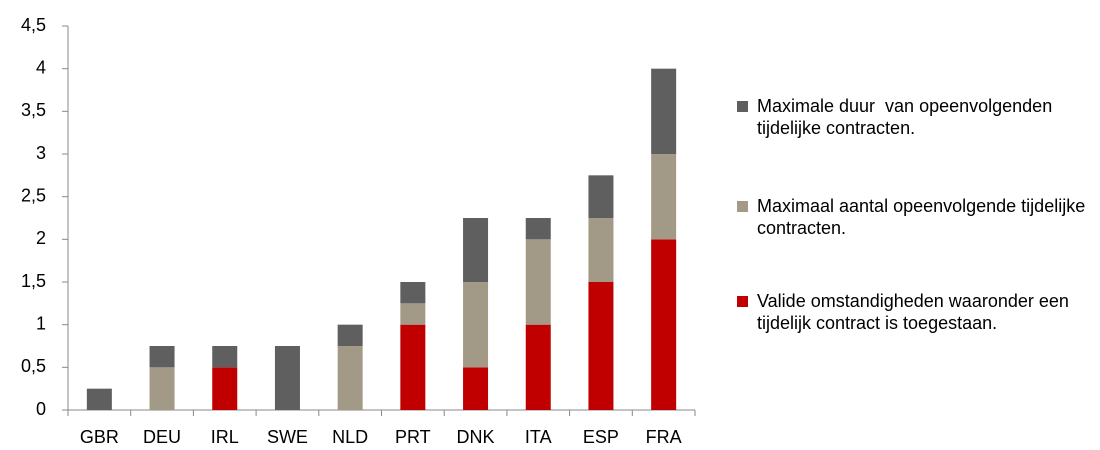 The width and height of the screenshot is (1100, 450). I want to click on x-tick-label: FRA, so click(664, 437).